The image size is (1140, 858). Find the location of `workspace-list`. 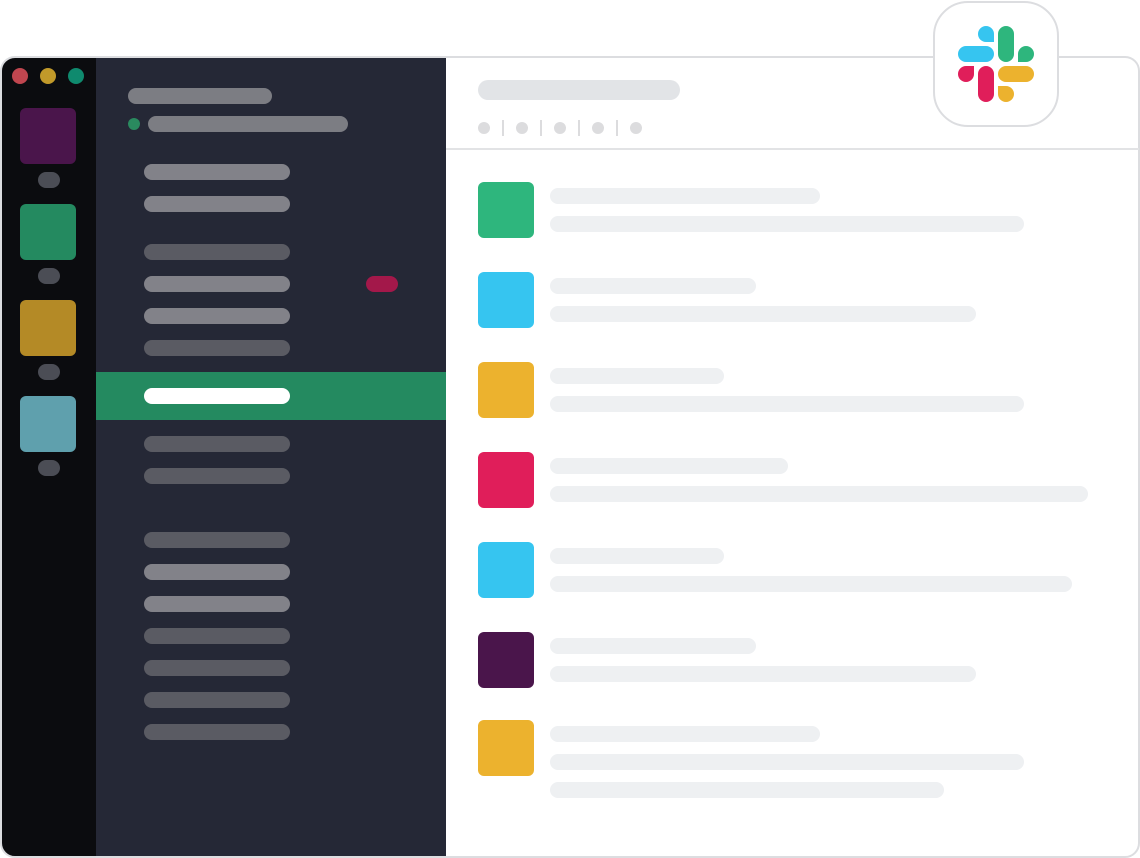

workspace-list is located at coordinates (48, 292).